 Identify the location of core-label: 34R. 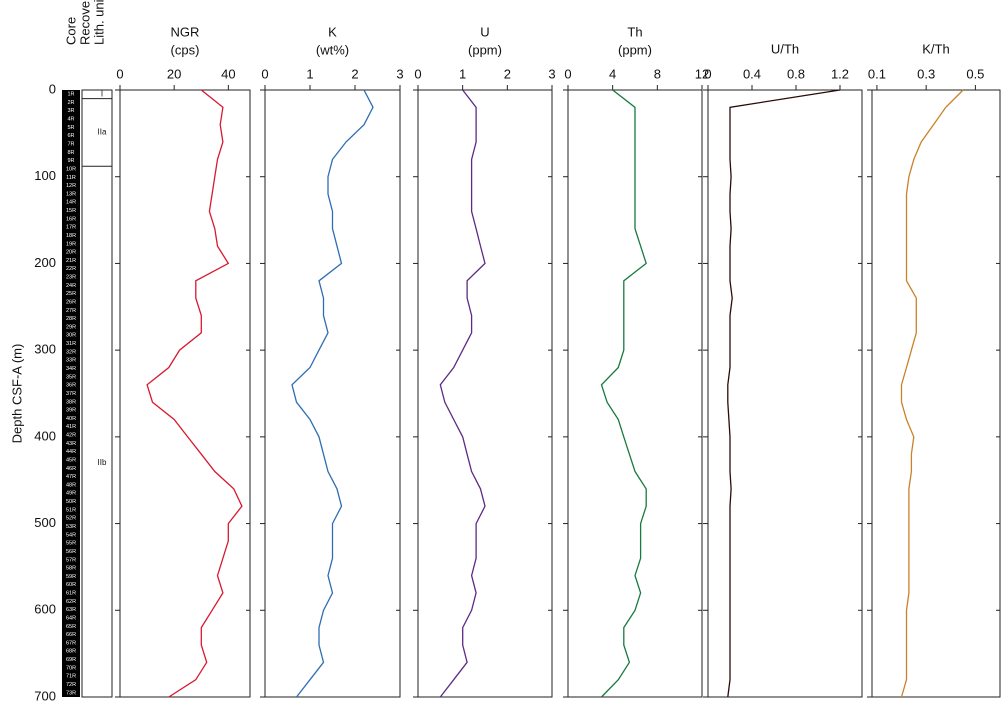
(71, 369).